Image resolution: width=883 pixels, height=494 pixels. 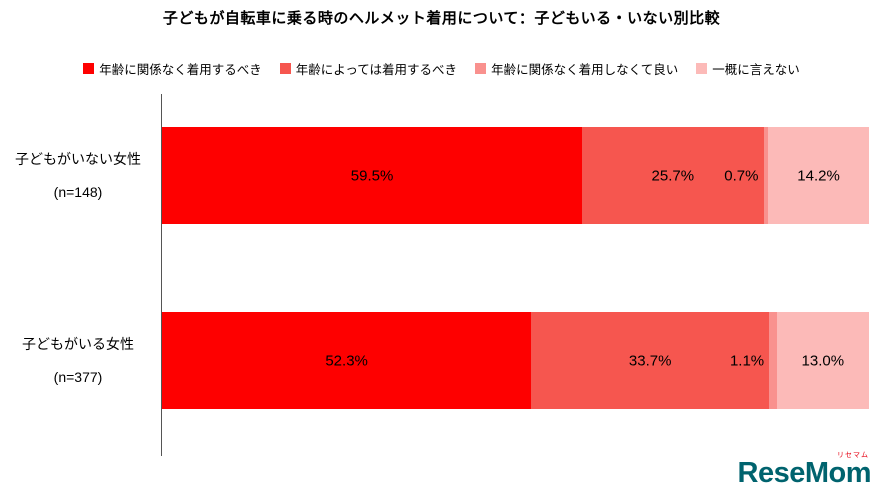 What do you see at coordinates (78, 192) in the screenshot?
I see `category-n: (n=148)` at bounding box center [78, 192].